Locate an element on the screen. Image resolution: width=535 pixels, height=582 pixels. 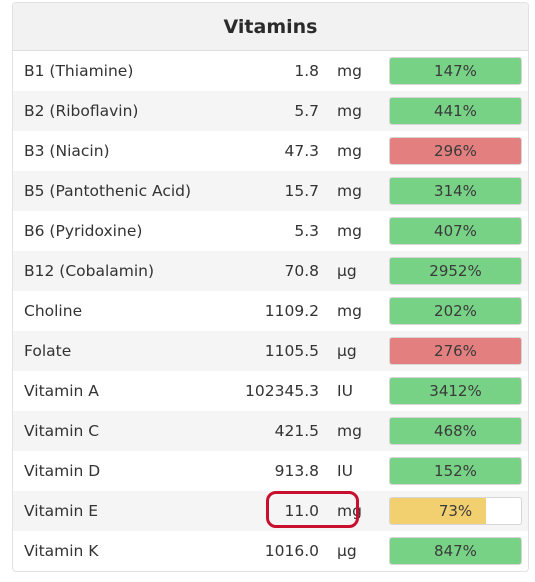
daily-value-percent: 2952% is located at coordinates (455, 271).